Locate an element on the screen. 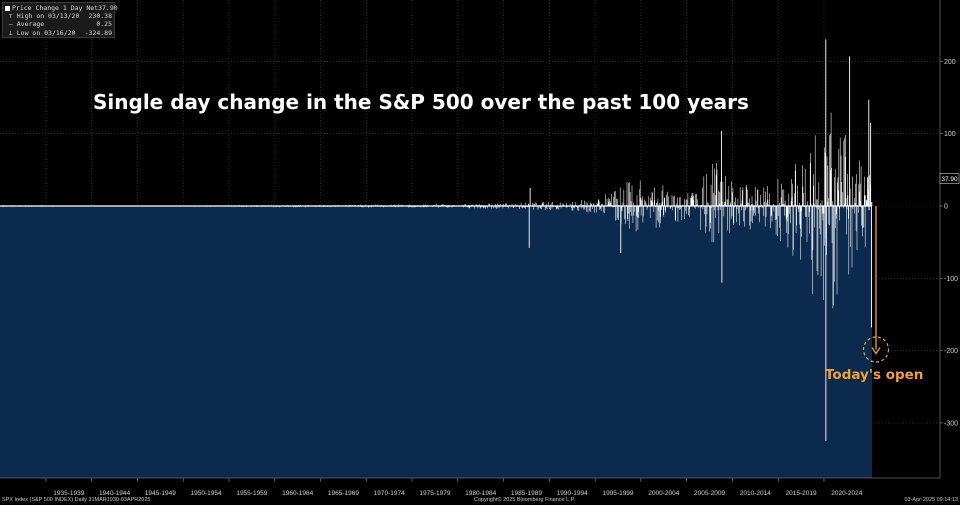 This screenshot has width=960, height=505. y-tick-label: 0 is located at coordinates (946, 207).